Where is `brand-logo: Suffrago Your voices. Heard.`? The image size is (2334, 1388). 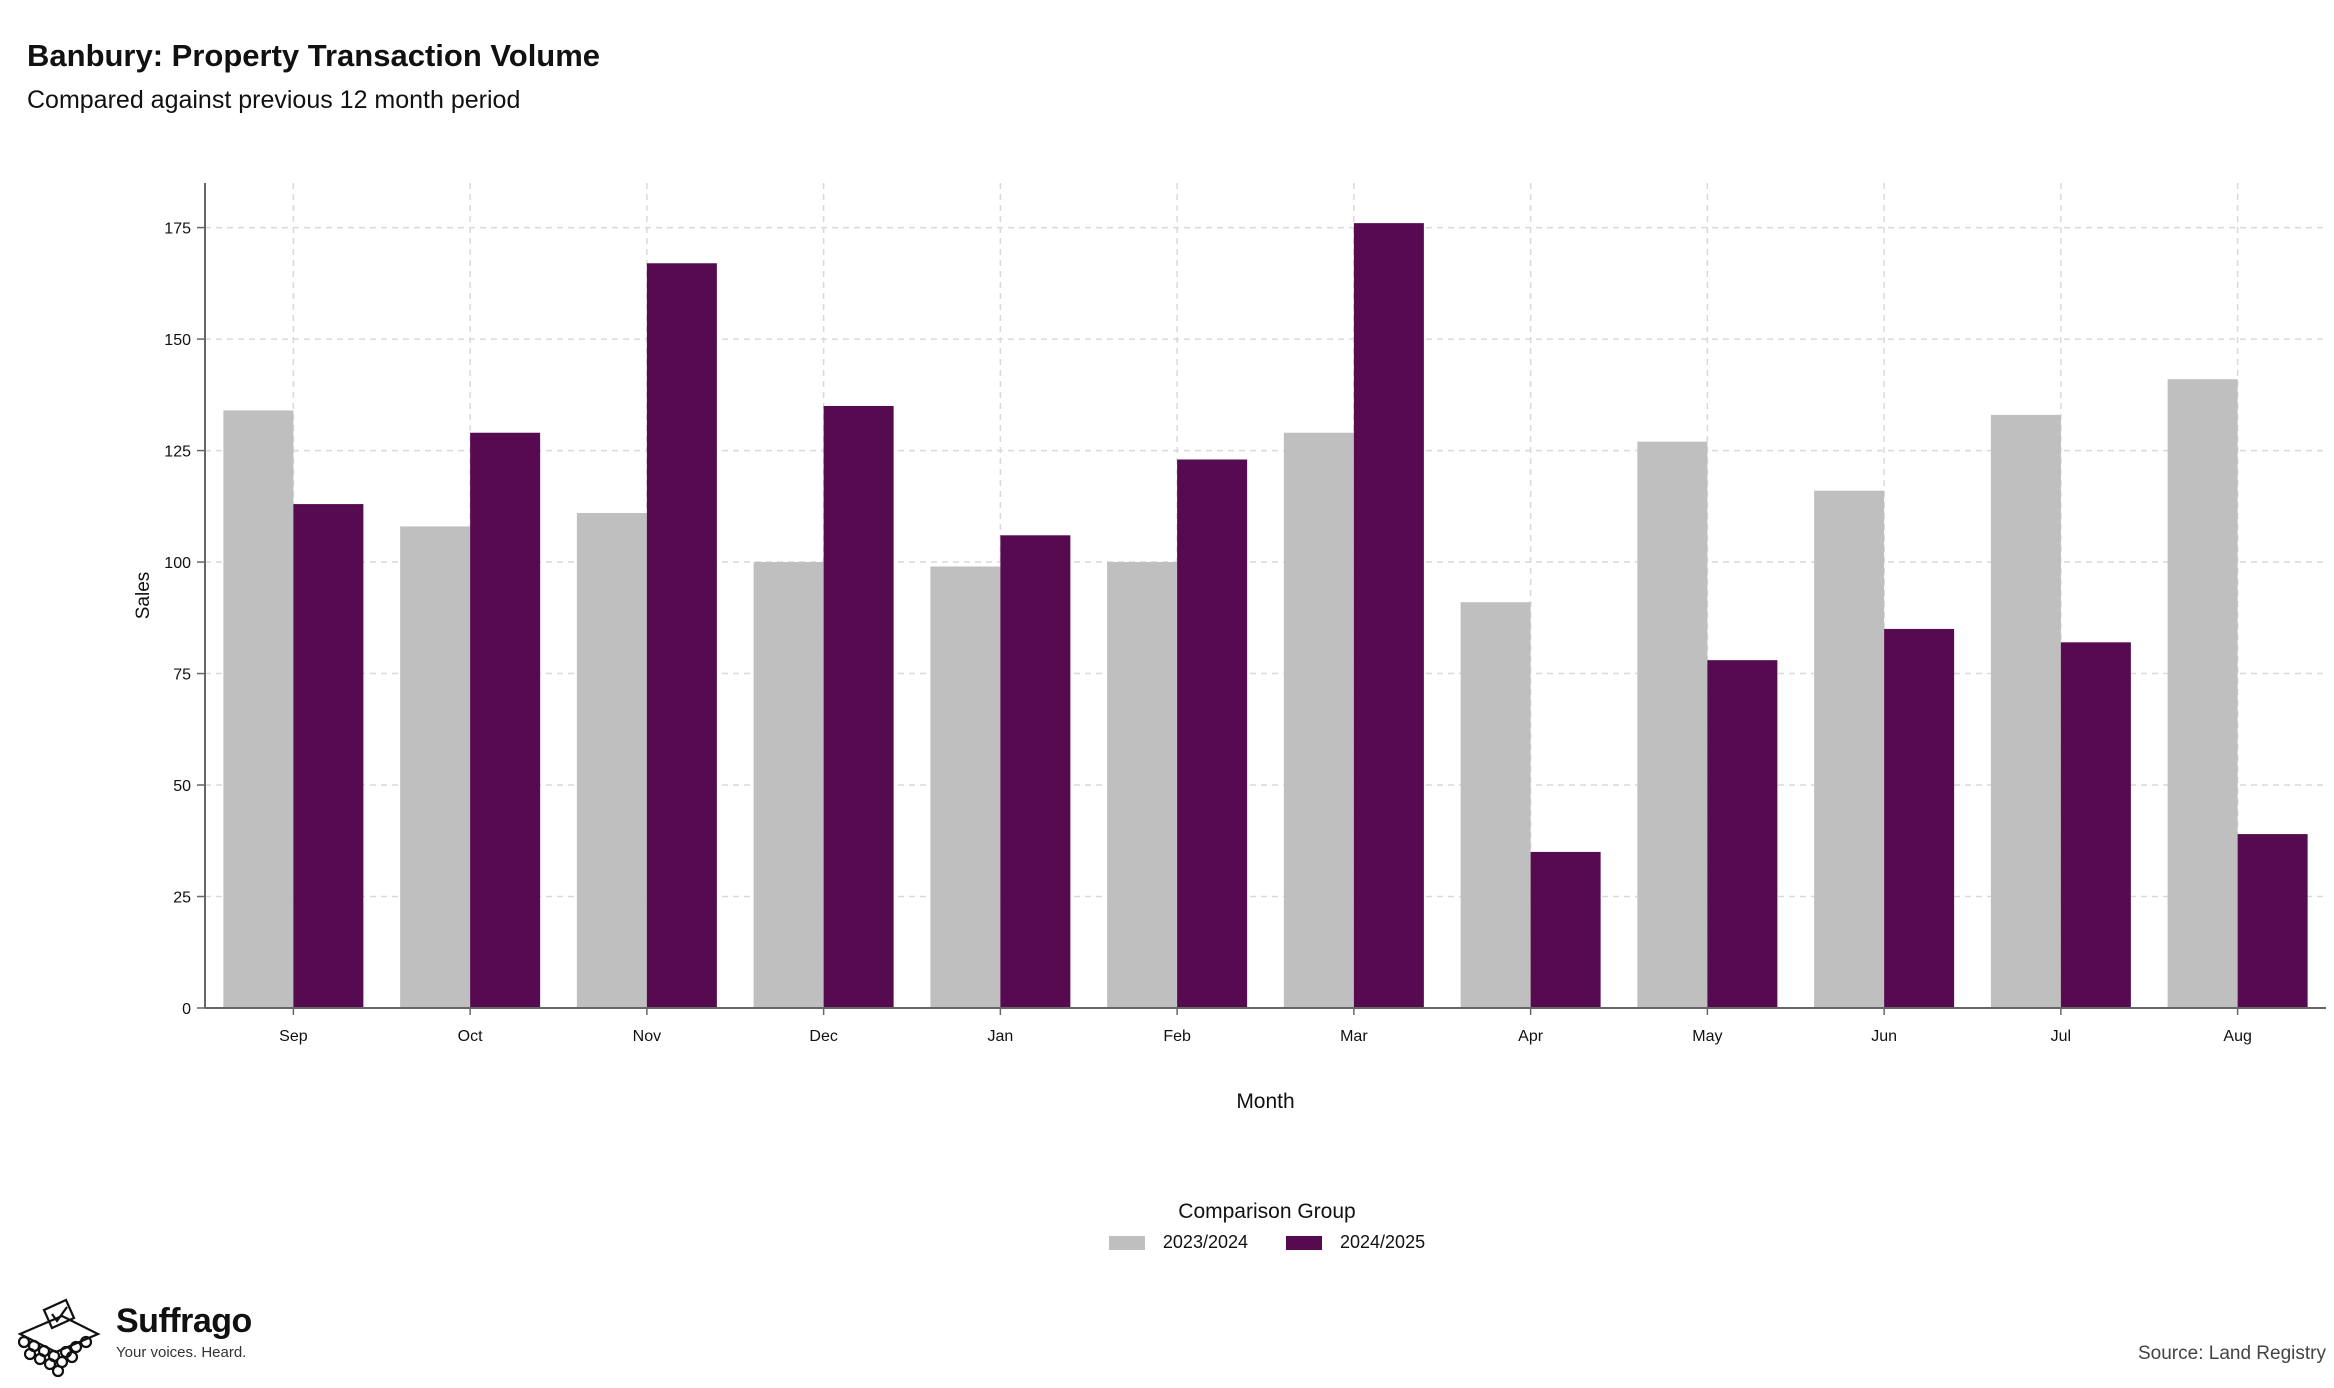
brand-logo: Suffrago Your voices. Heard. is located at coordinates (133, 1337).